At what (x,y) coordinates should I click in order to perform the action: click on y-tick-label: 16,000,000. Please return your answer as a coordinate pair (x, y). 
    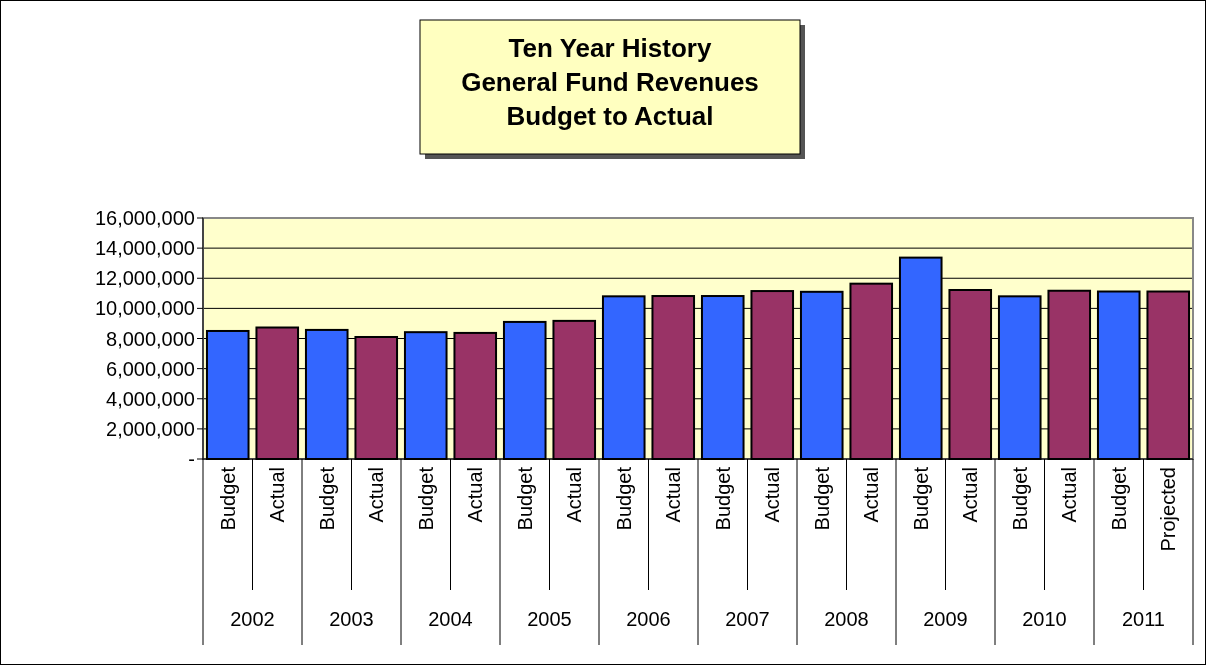
    Looking at the image, I should click on (144, 218).